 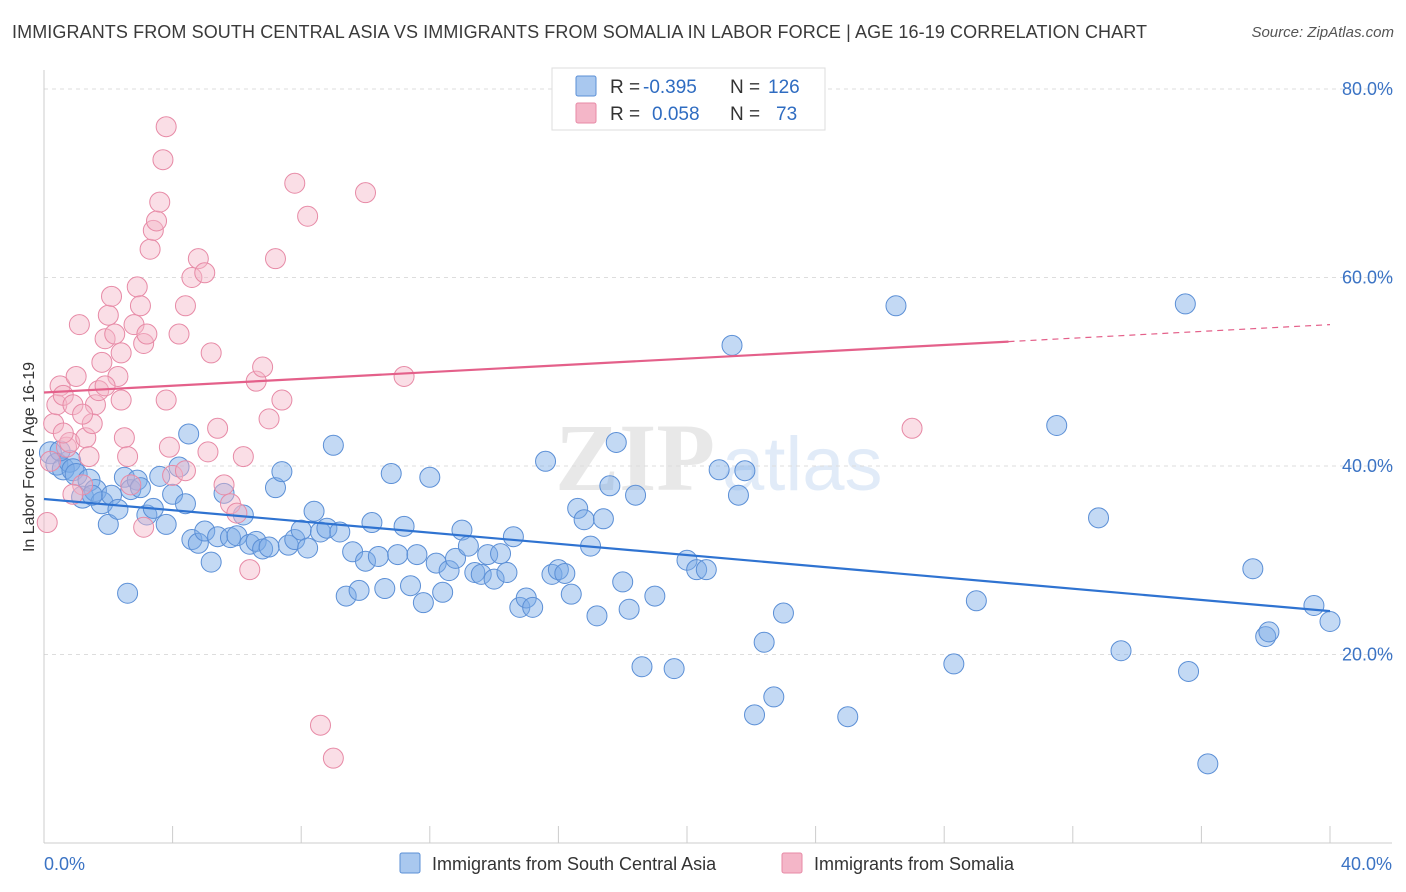 I want to click on bottom-legend-label-pink: Immigrants from Somalia, so click(x=914, y=864).